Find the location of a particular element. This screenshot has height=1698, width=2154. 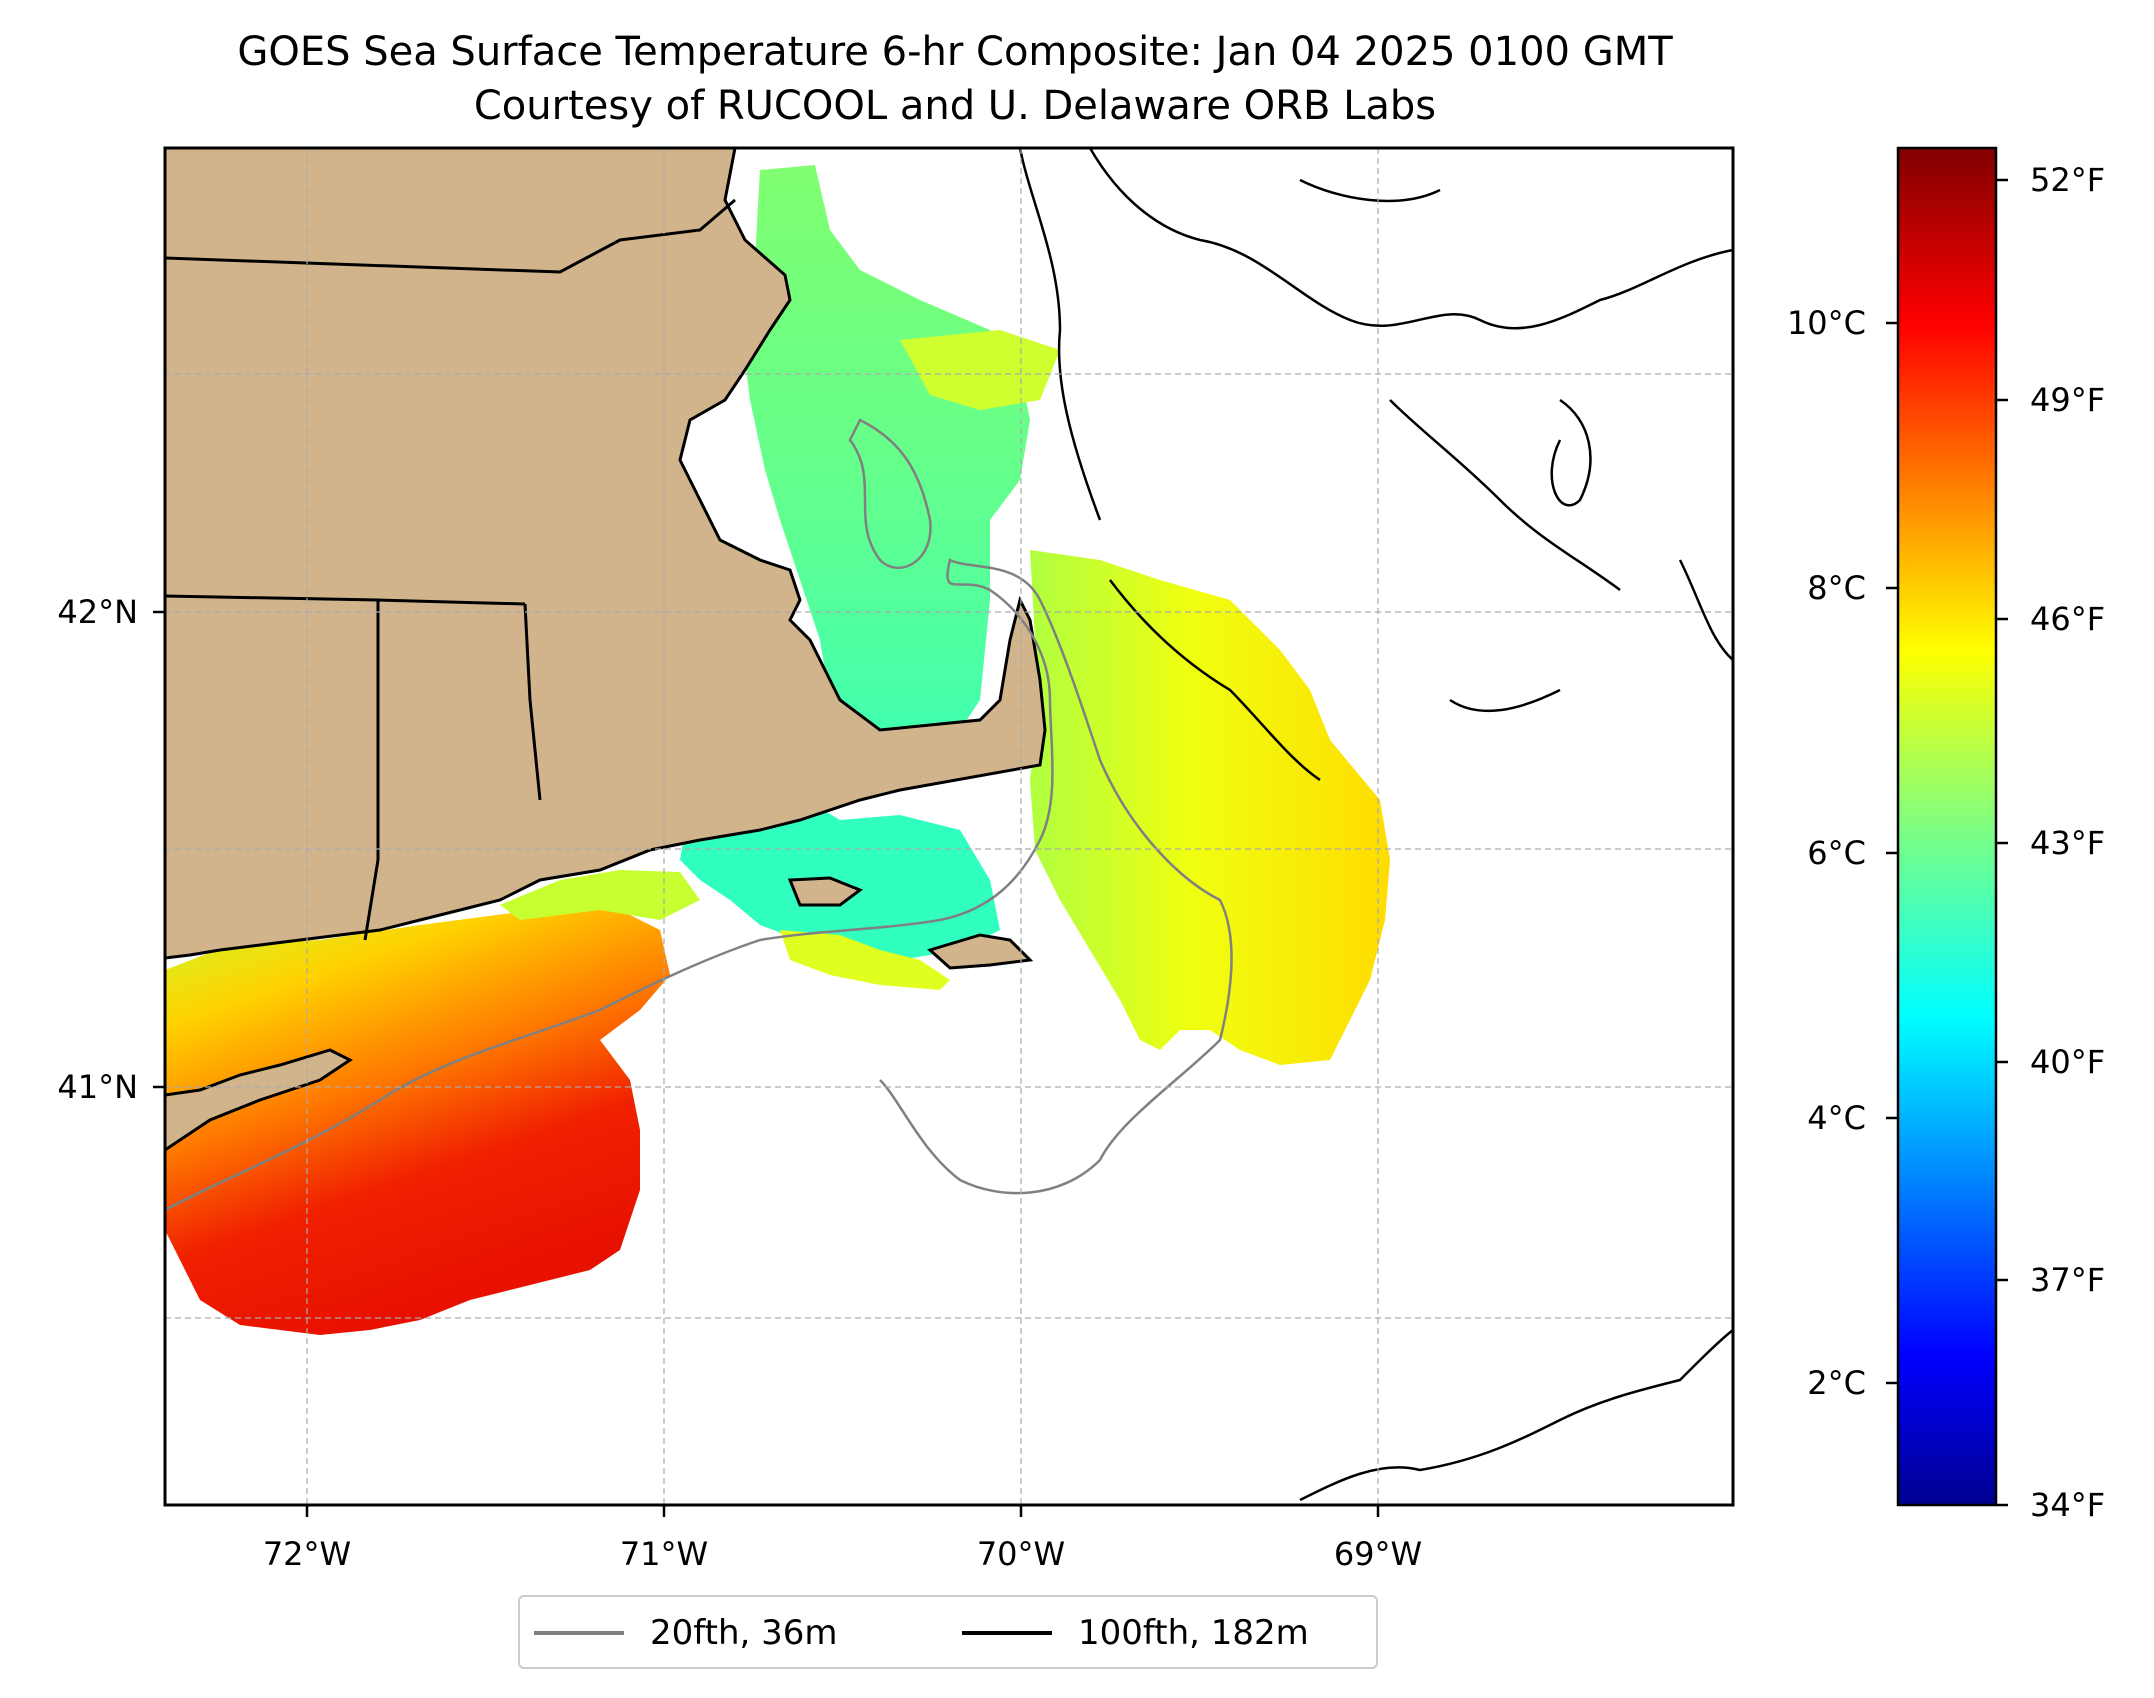

isobath-legend: 20fth, 36m 100fth, 182m is located at coordinates (948, 1632).